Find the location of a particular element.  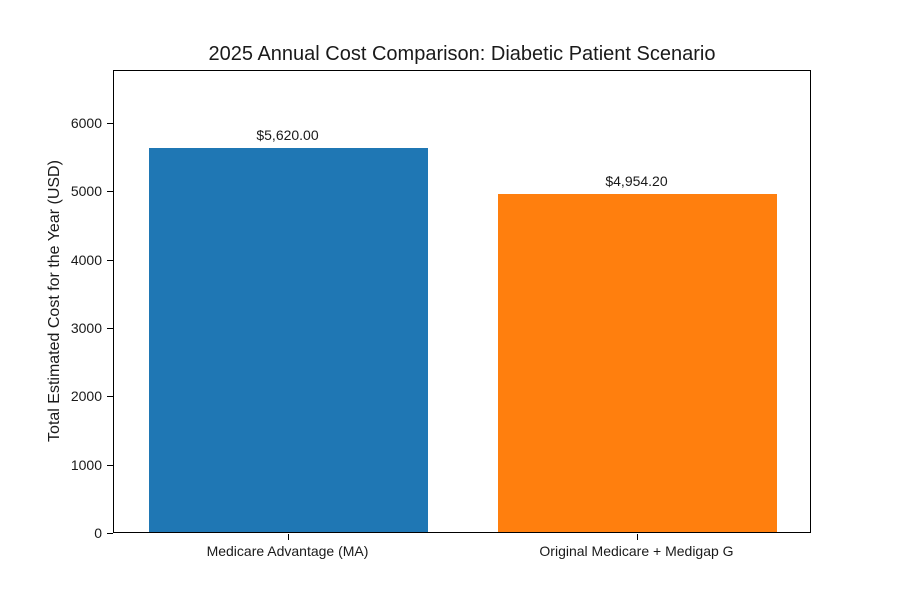

y-tick-label: 6000 is located at coordinates (86, 123).